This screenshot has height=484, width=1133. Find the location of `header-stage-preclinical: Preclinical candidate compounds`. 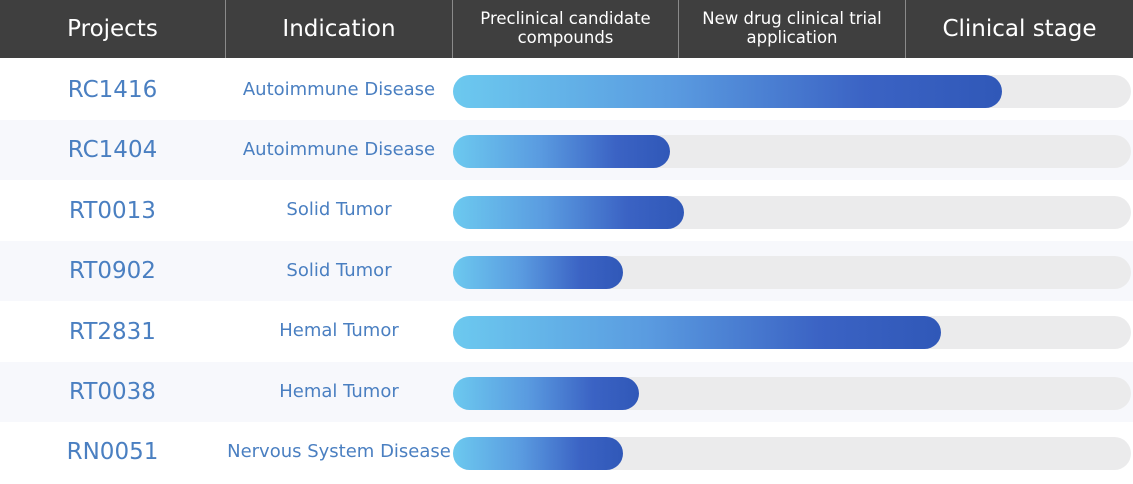

header-stage-preclinical: Preclinical candidate compounds is located at coordinates (566, 29).